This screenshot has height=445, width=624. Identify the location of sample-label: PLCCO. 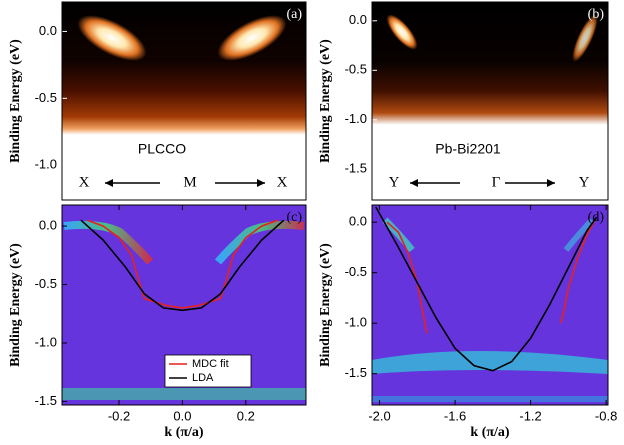
(162, 149).